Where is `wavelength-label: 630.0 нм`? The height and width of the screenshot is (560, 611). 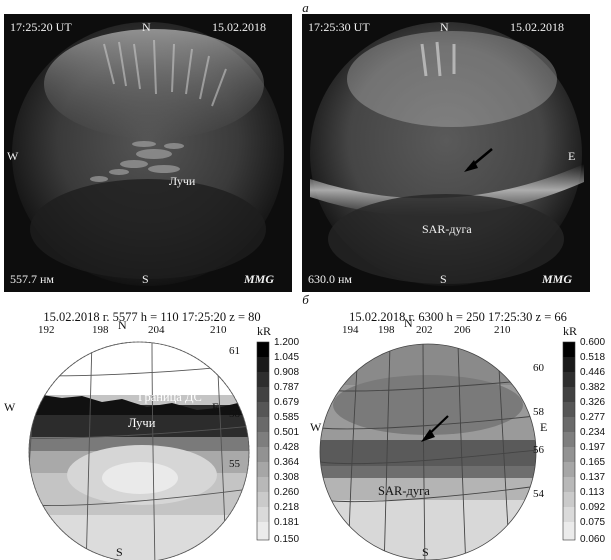 wavelength-label: 630.0 нм is located at coordinates (330, 279).